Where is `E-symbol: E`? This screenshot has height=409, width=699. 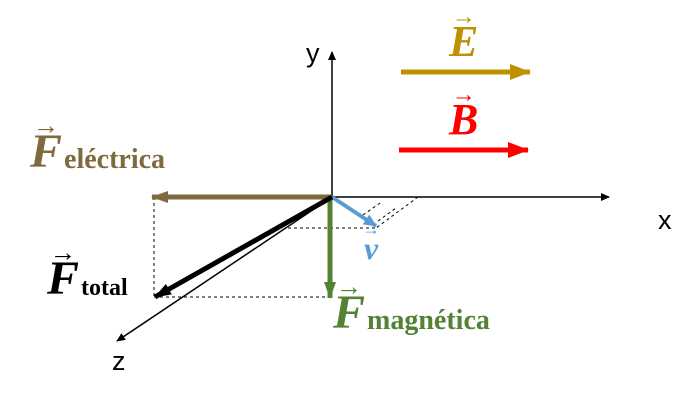 E-symbol: E is located at coordinates (463, 42).